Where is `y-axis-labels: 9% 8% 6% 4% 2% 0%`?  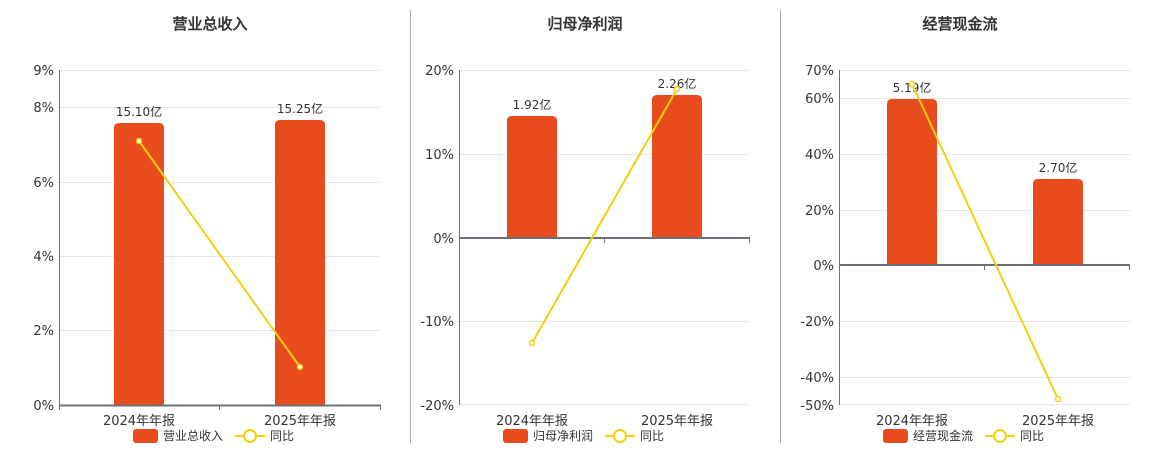 y-axis-labels: 9% 8% 6% 4% 2% 0% is located at coordinates (43, 239).